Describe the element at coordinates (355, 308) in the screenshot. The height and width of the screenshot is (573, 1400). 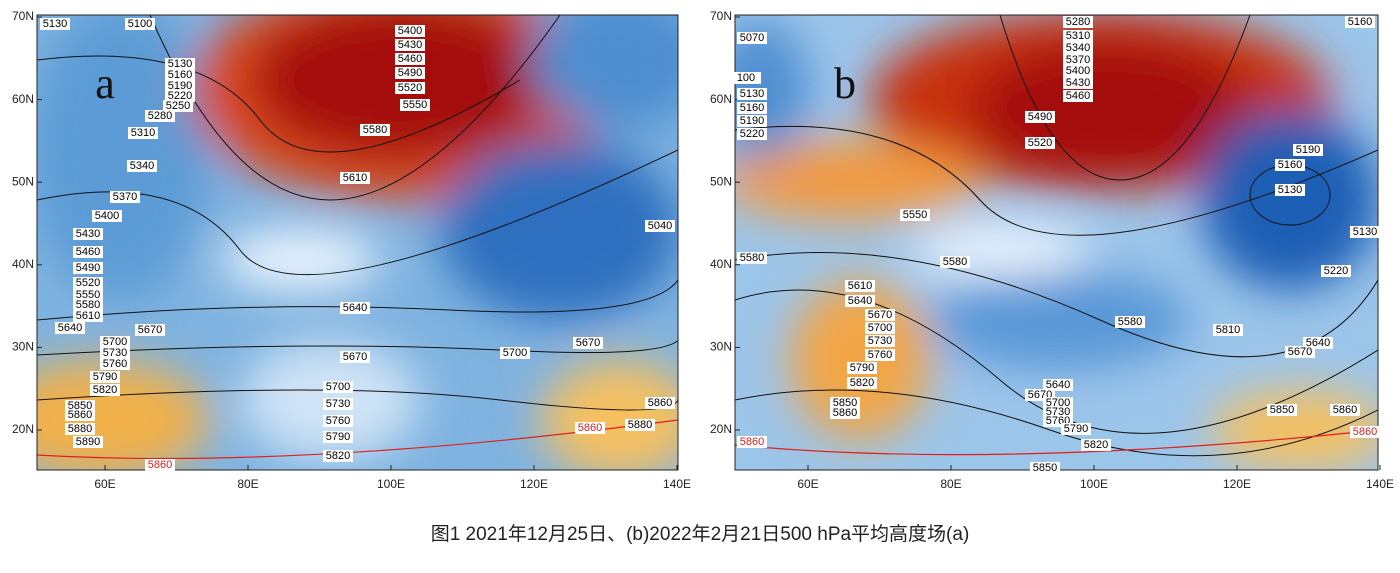
I see `contour-label: 5640` at that location.